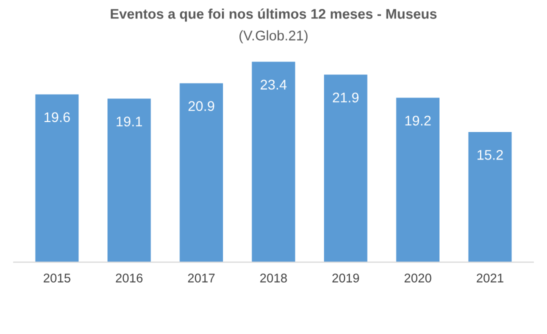 The image size is (547, 334). What do you see at coordinates (201, 106) in the screenshot?
I see `data-label: 20.9` at bounding box center [201, 106].